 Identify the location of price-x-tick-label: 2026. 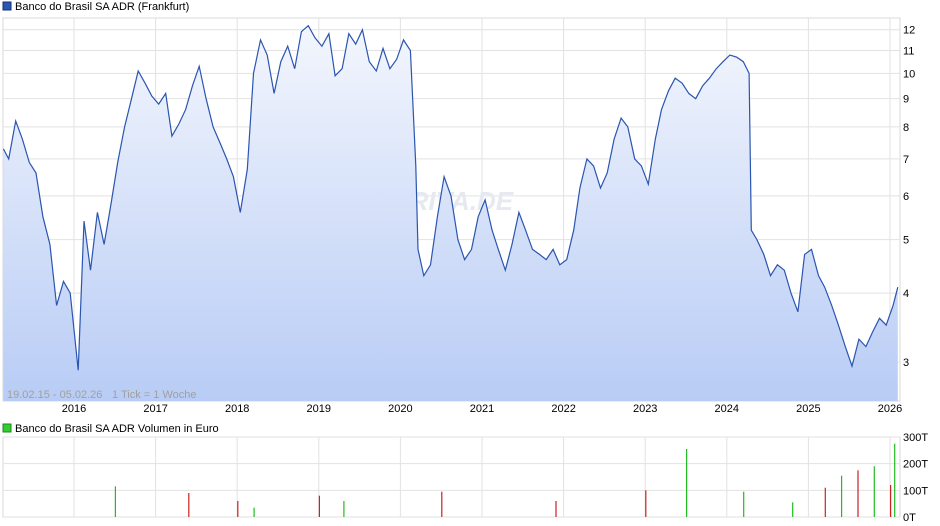
(890, 409).